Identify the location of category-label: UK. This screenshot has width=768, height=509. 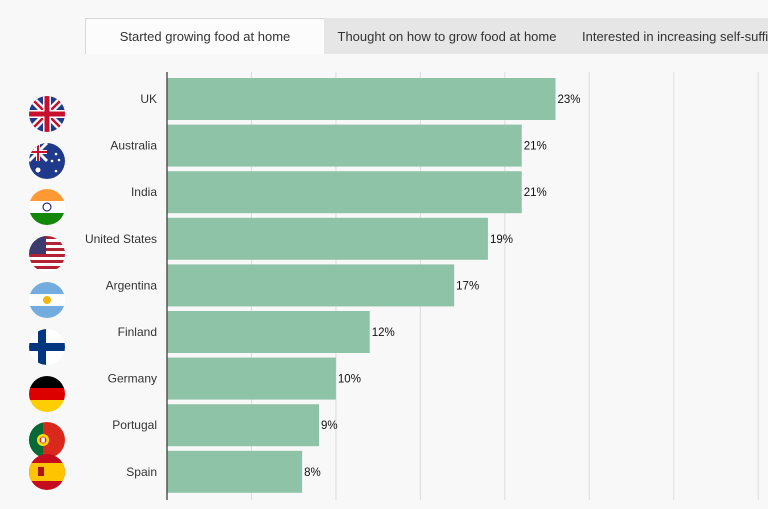
(148, 99).